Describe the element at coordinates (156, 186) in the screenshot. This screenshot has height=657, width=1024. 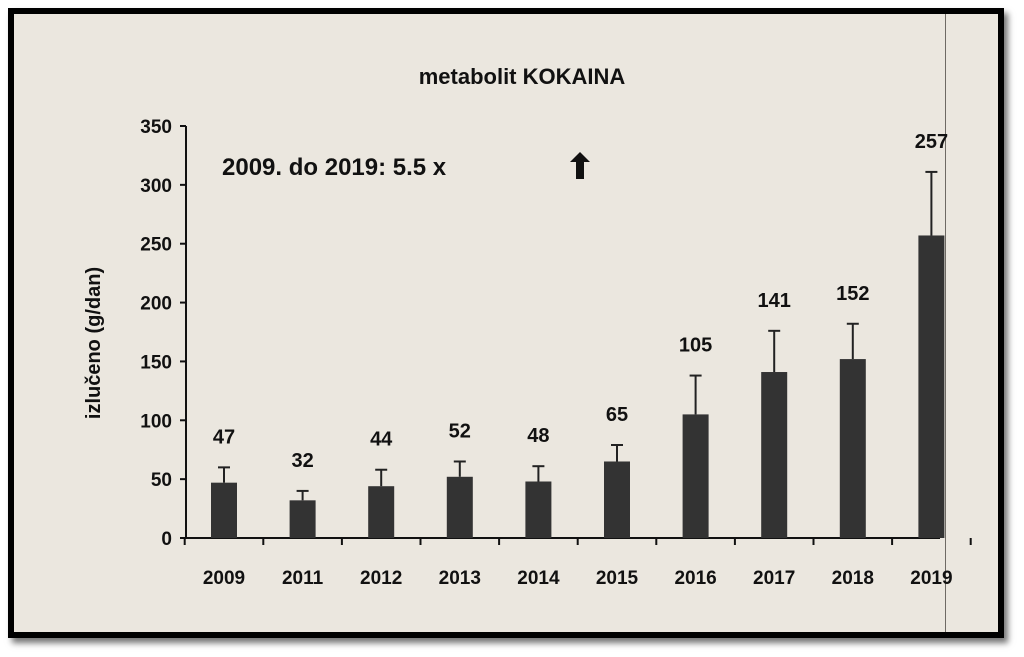
I see `y-tick-label: 300` at that location.